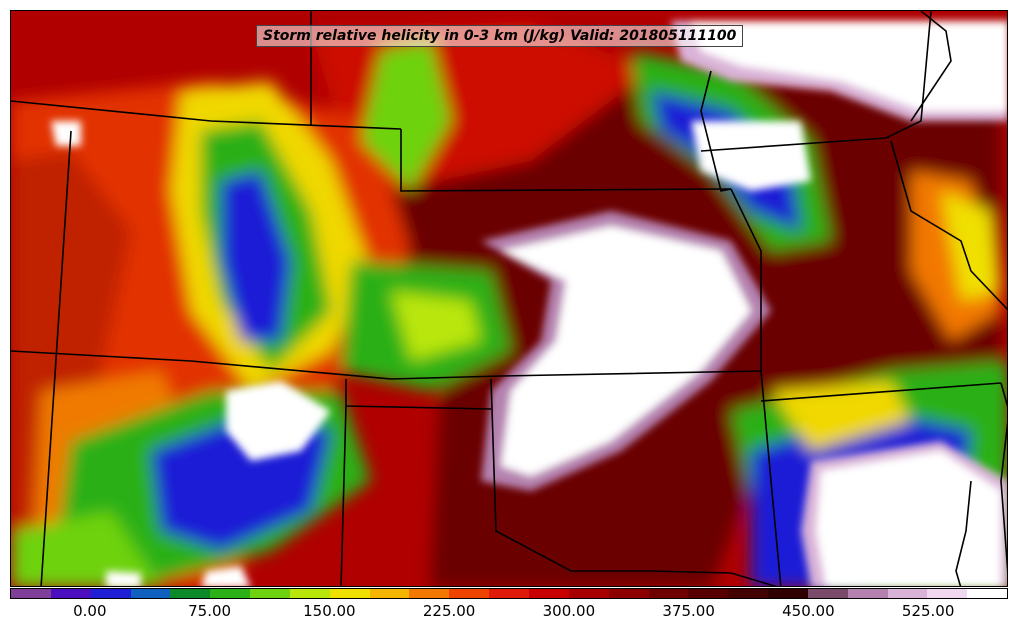 The height and width of the screenshot is (633, 1018). I want to click on colorbar-tick-label: 525.00, so click(928, 611).